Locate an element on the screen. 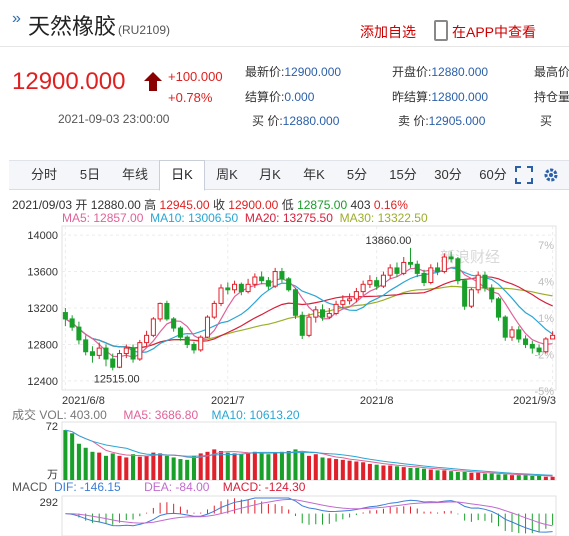 Image resolution: width=569 pixels, height=536 pixels. ma10-label: MA10: 13006.50 is located at coordinates (194, 218).